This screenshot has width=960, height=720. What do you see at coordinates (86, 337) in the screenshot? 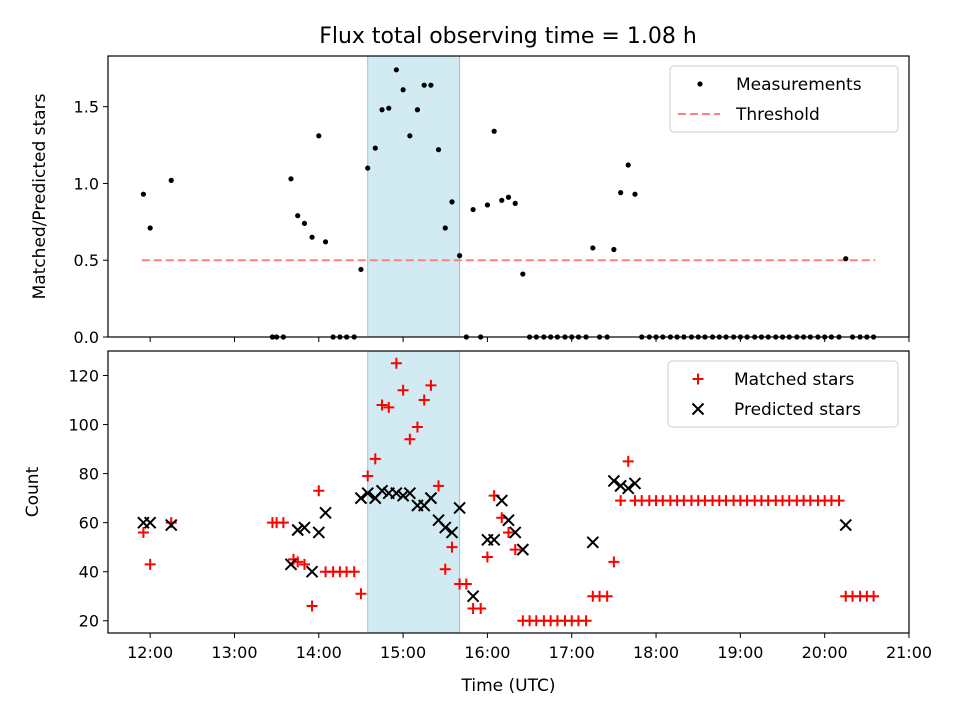
I see `y-tick-label: 0.0` at bounding box center [86, 337].